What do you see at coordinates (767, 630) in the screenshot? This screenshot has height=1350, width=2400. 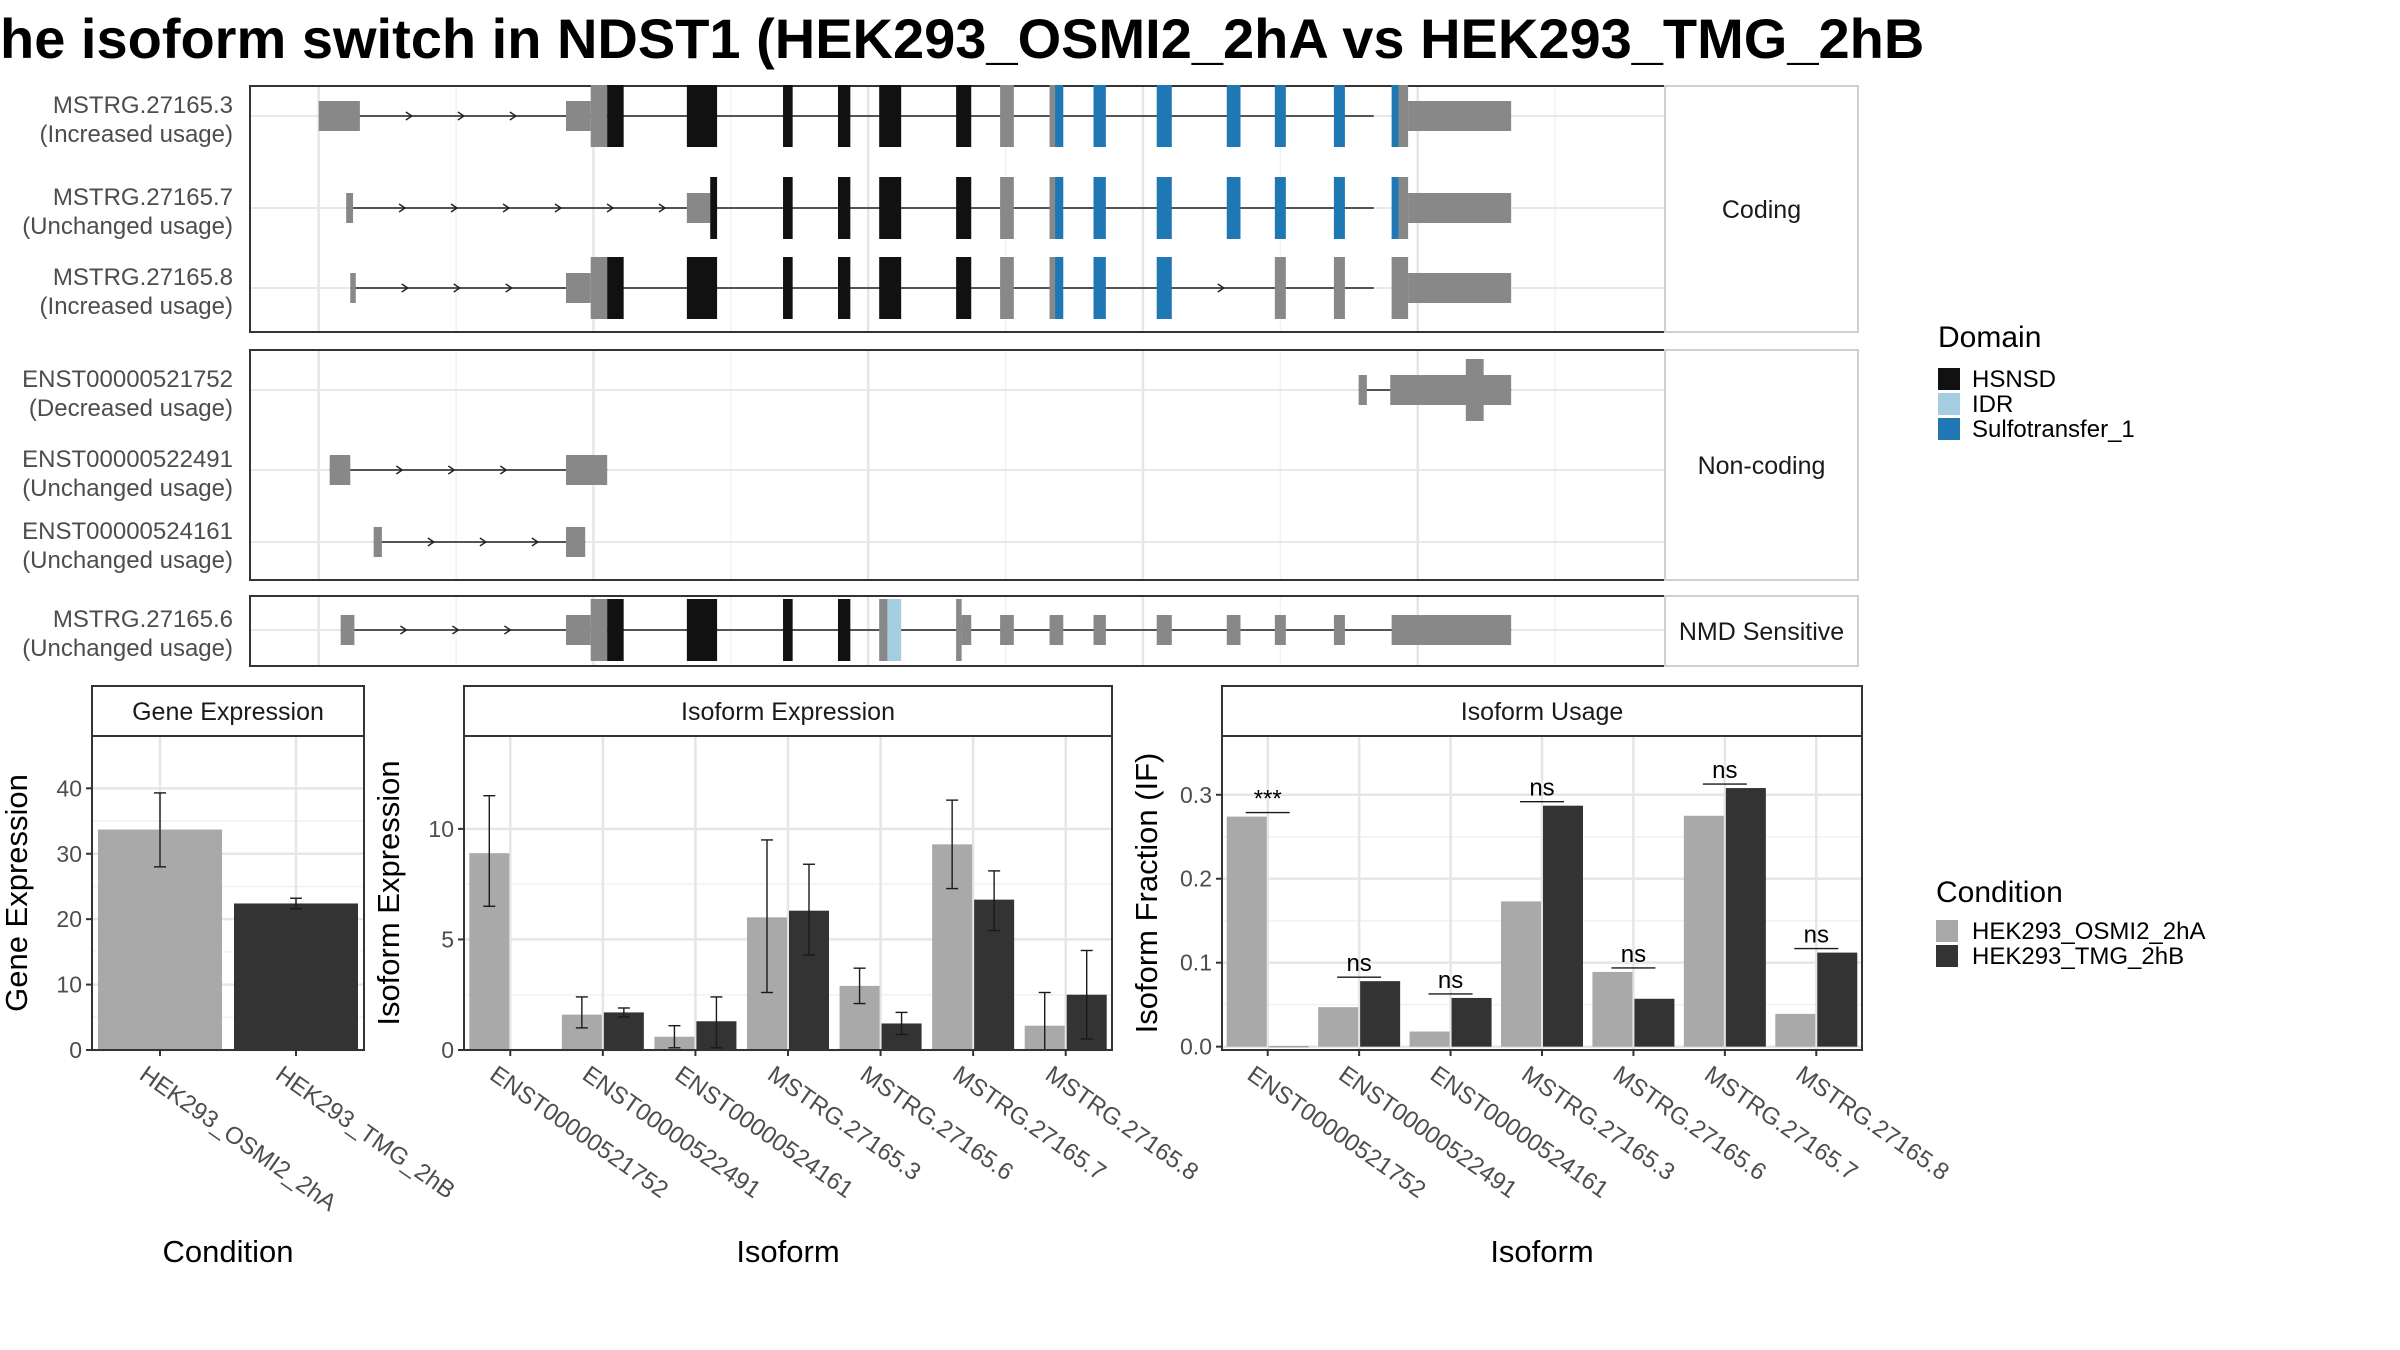 I see `transcript-row: MSTRG.27165.6(Unchanged usage)` at bounding box center [767, 630].